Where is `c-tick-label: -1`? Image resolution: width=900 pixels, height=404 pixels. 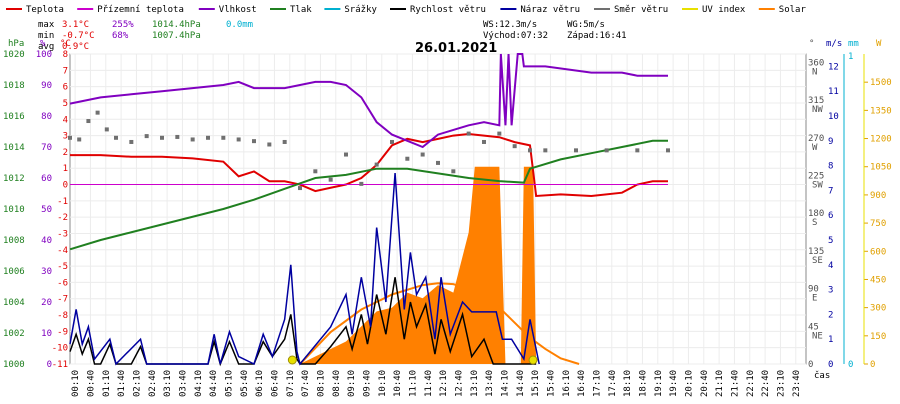 c-tick-label: -1 is located at coordinates (62, 202).